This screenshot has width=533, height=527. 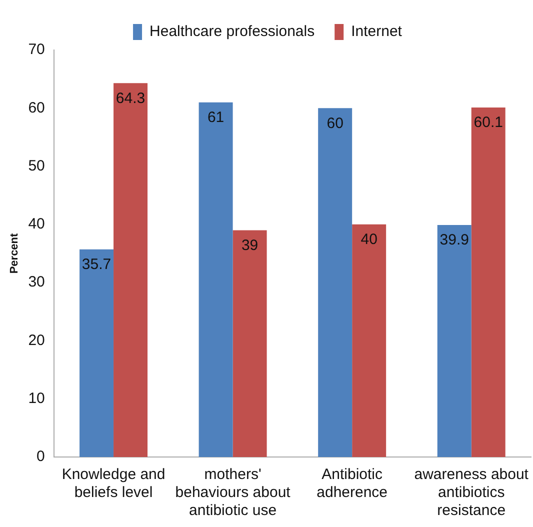 I want to click on data-label: 39.9, so click(x=454, y=240).